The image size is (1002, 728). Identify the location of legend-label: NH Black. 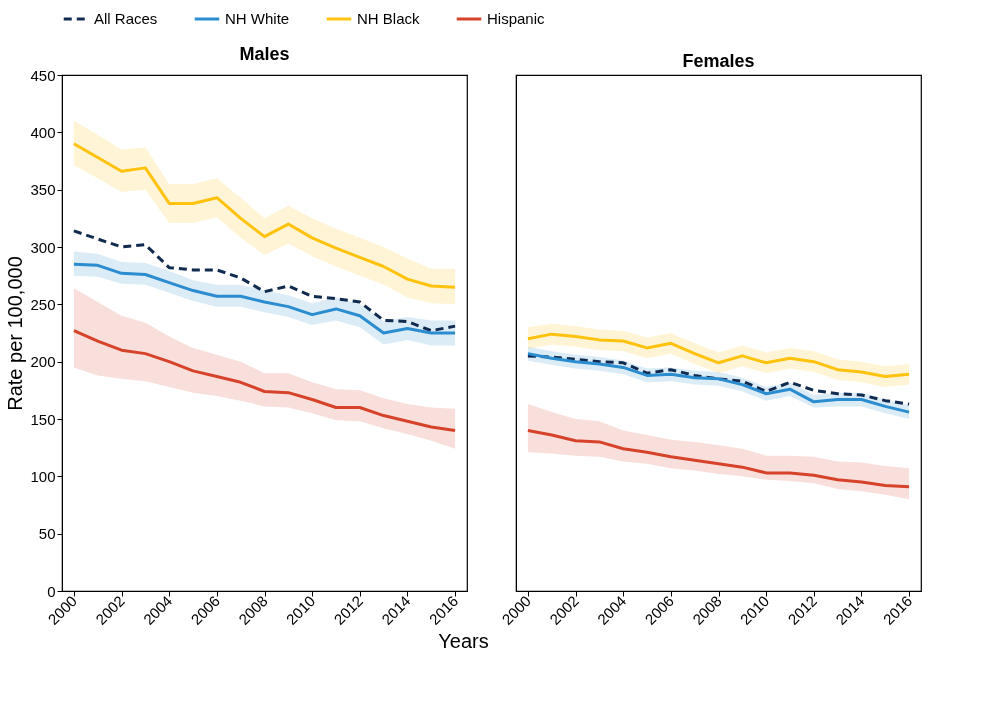
(389, 18).